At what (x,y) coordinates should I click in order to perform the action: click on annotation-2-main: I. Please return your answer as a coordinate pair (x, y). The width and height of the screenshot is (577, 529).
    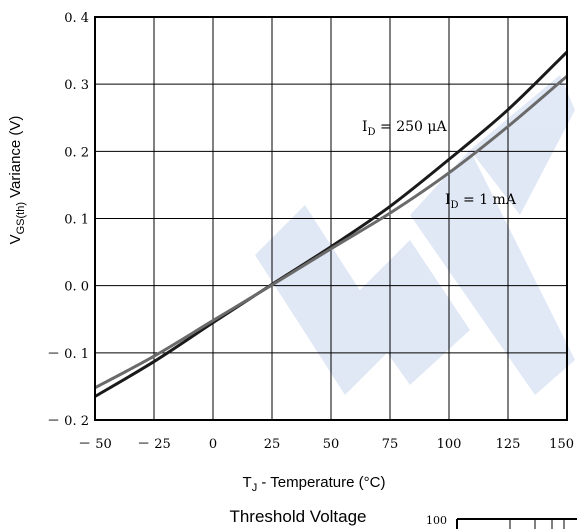
    Looking at the image, I should click on (448, 200).